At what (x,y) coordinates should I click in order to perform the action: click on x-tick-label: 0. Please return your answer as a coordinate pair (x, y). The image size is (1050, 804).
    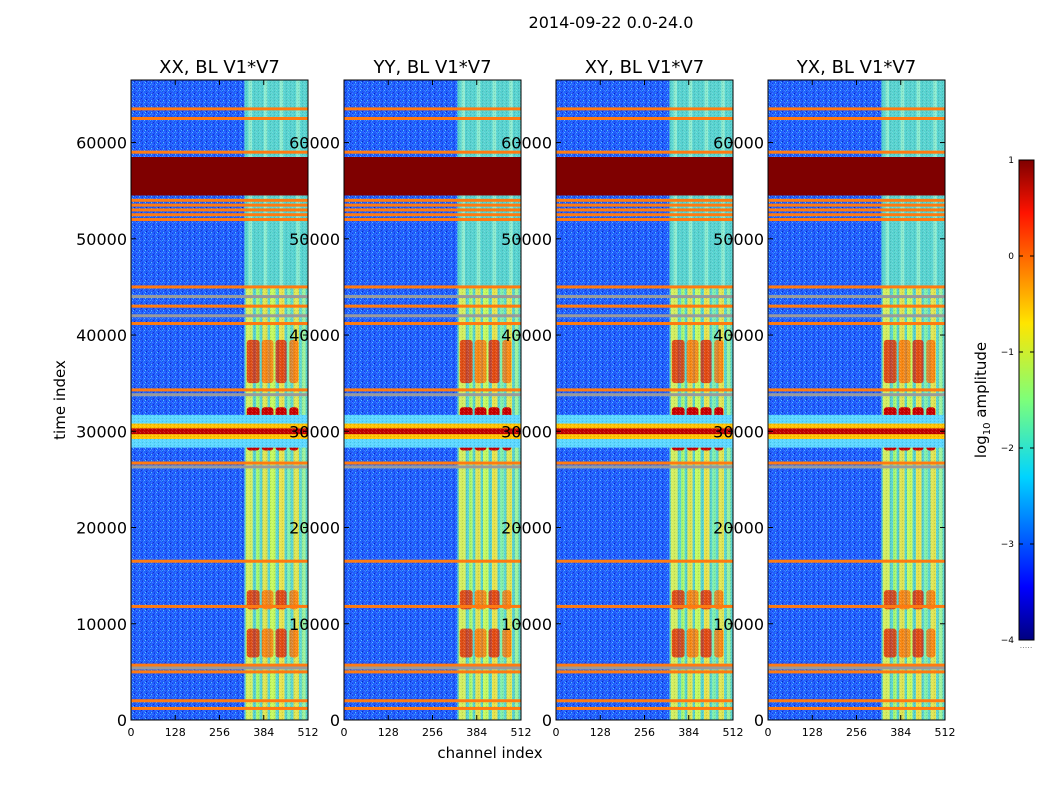
    Looking at the image, I should click on (344, 732).